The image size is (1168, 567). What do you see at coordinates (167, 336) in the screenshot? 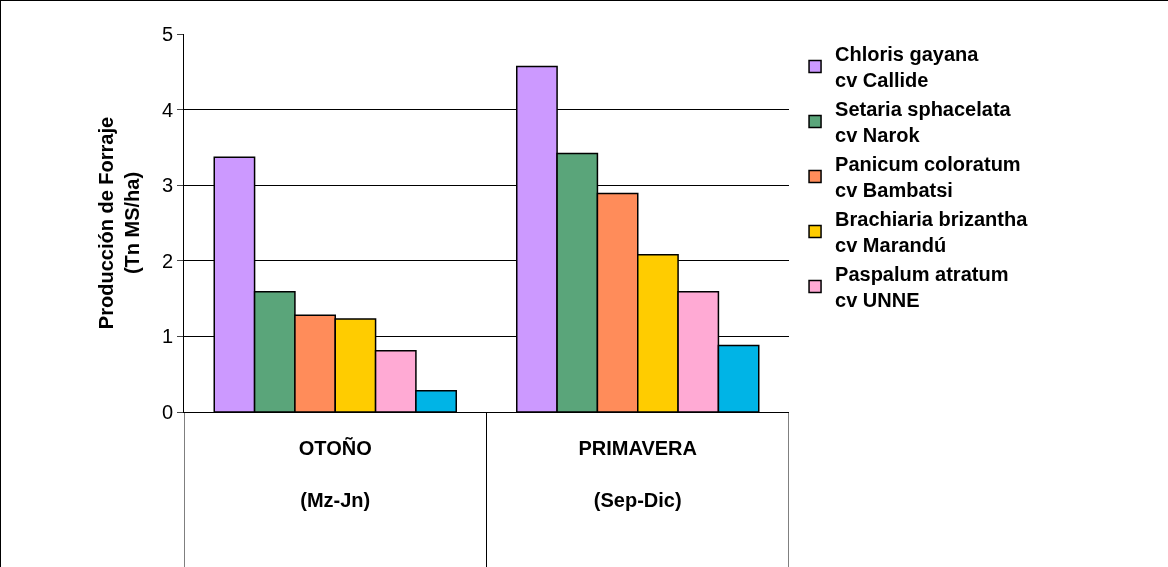
I see `y-tick-label: 1` at bounding box center [167, 336].